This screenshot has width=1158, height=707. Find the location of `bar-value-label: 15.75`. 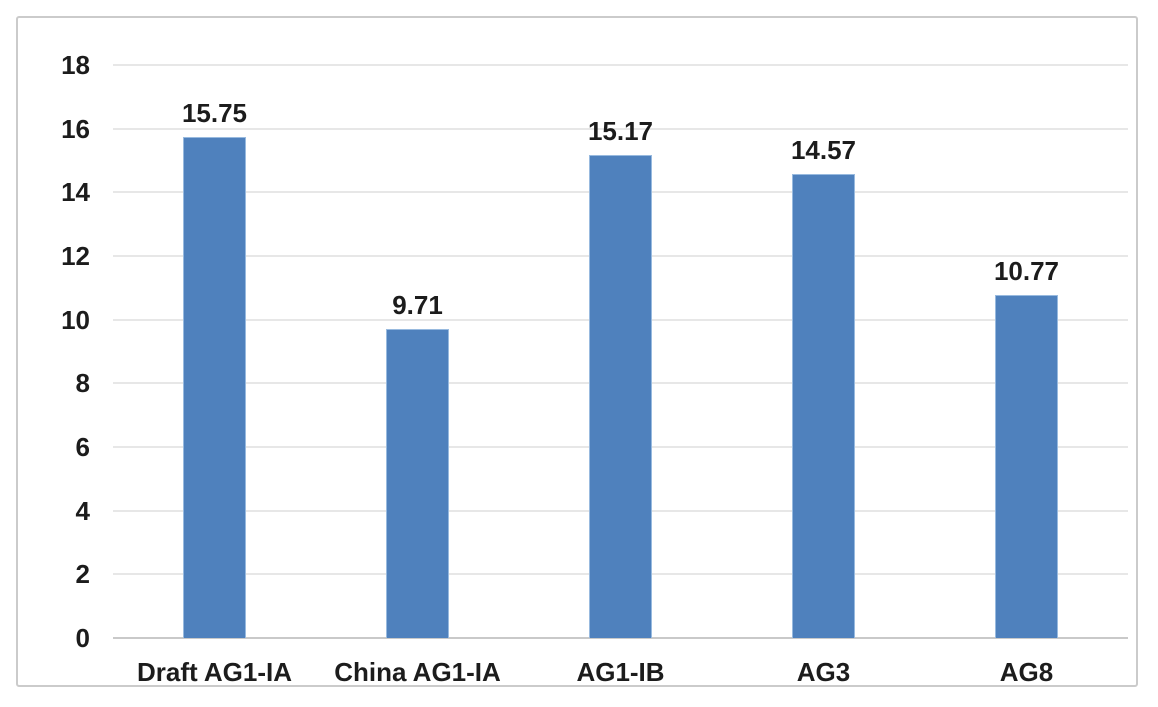

bar-value-label: 15.75 is located at coordinates (214, 112).